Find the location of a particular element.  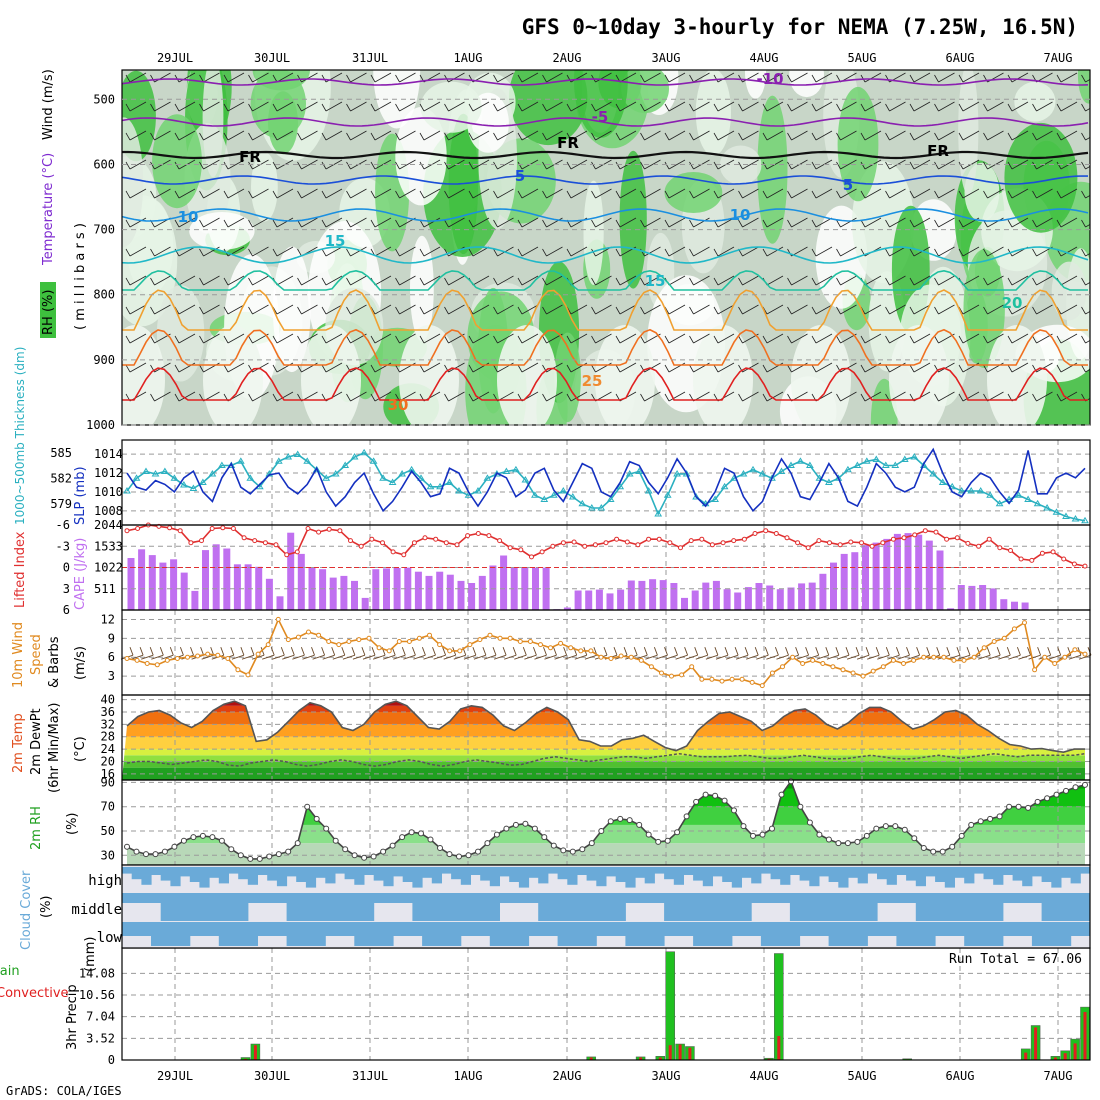

li-label: Lifted Index is located at coordinates (20, 569).